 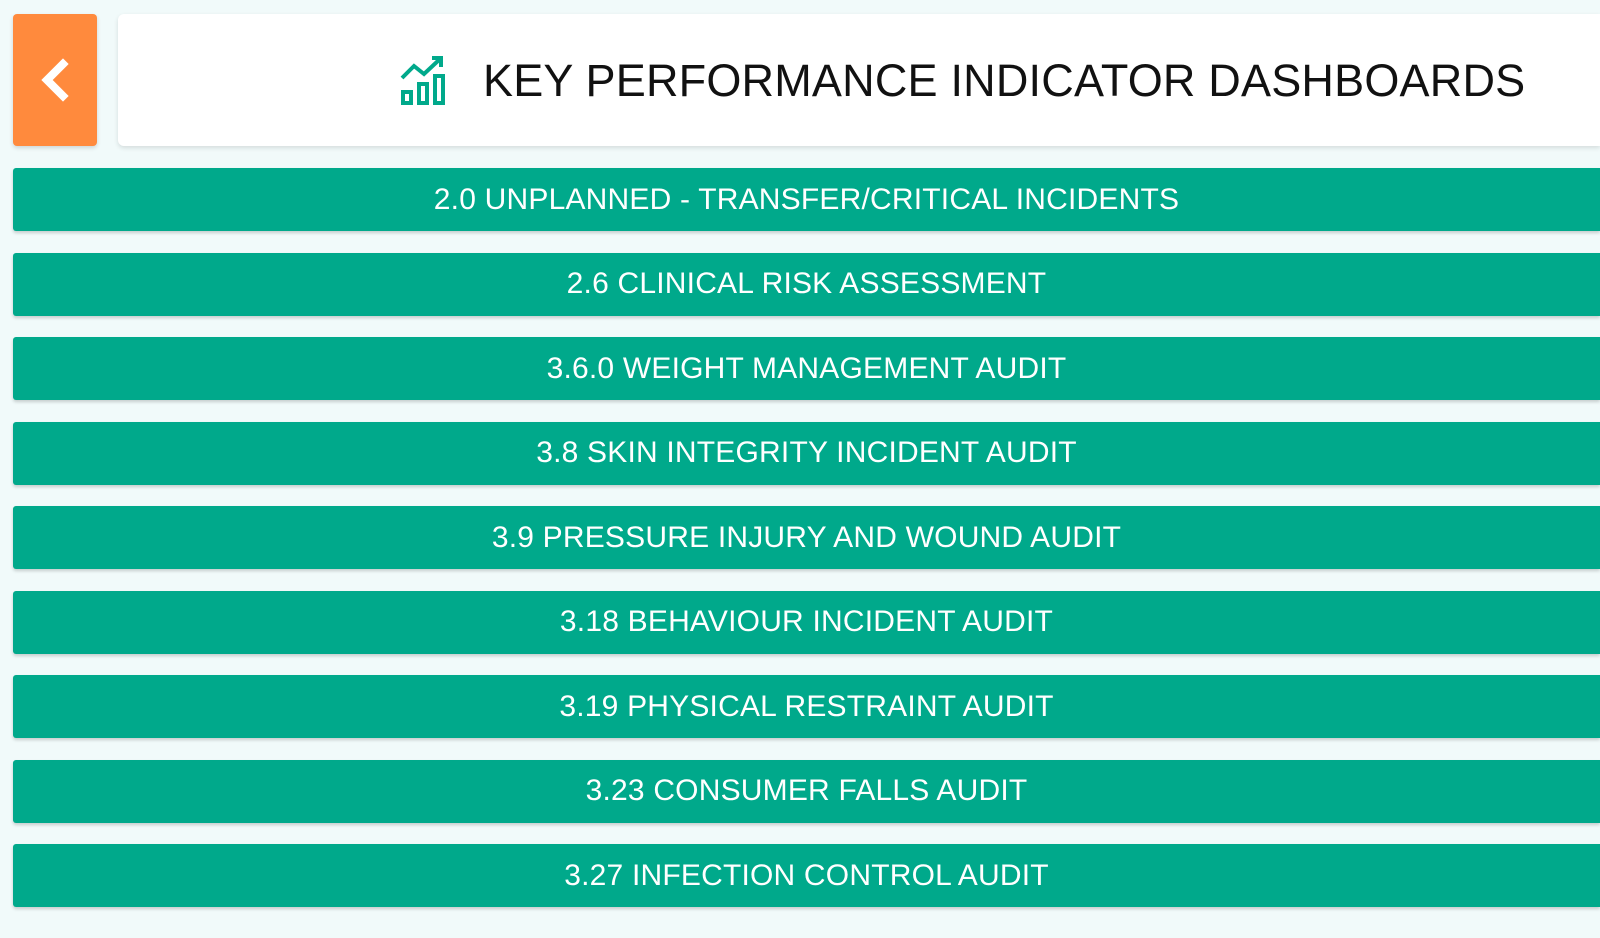 I want to click on menu-item-label: 3.19 PHYSICAL RESTRAINT AUDIT, so click(x=806, y=706).